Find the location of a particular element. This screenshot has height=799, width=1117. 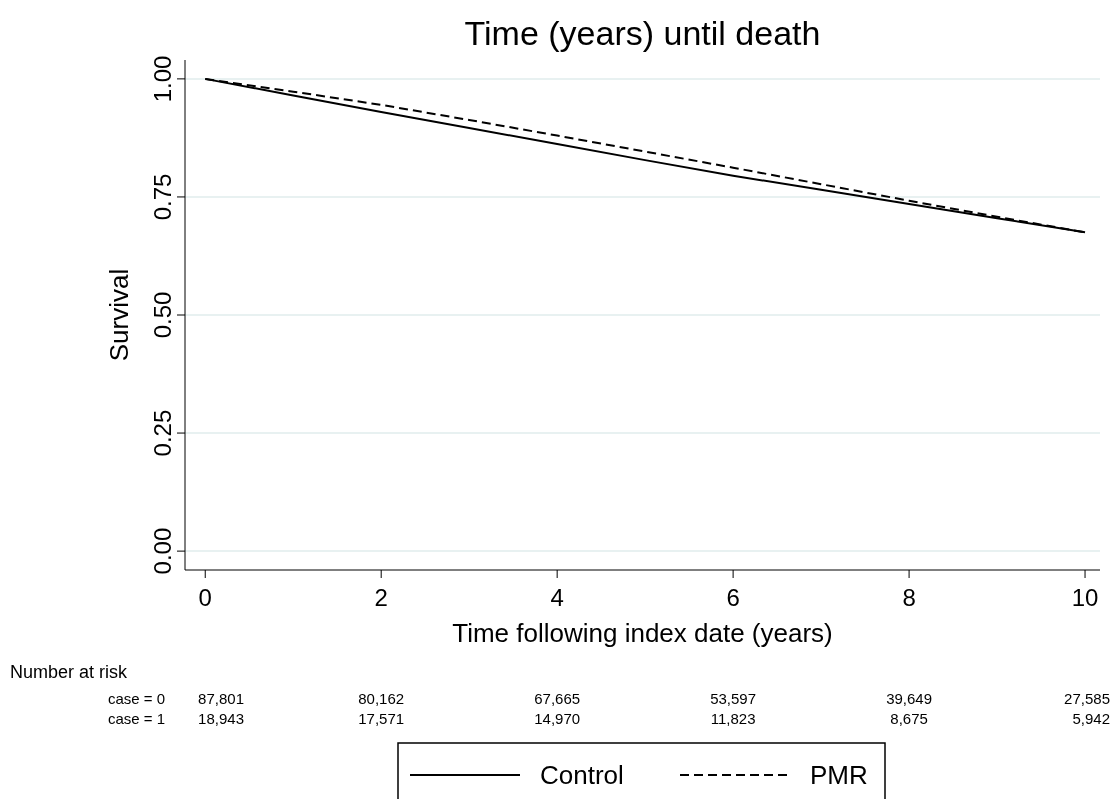

y-tick-label: 0.75 is located at coordinates (162, 197).